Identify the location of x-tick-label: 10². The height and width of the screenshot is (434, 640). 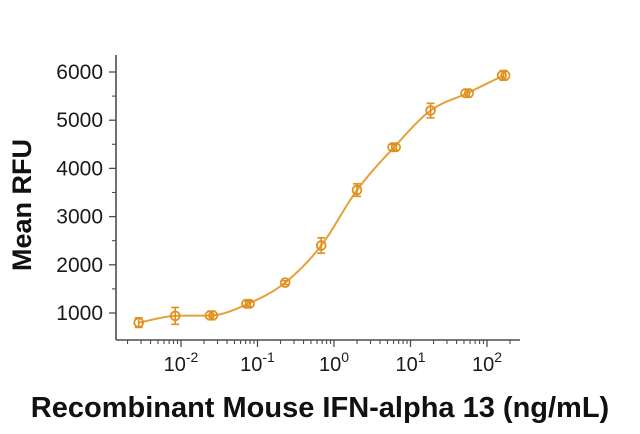
(487, 362).